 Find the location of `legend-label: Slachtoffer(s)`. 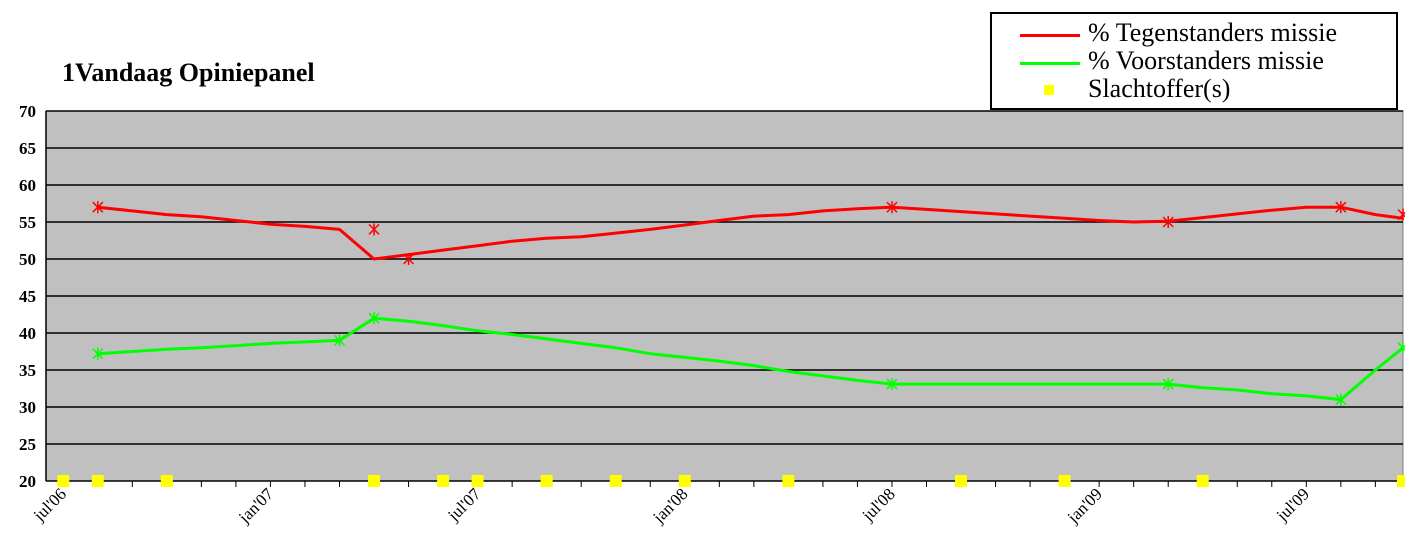

legend-label: Slachtoffer(s) is located at coordinates (1159, 88).